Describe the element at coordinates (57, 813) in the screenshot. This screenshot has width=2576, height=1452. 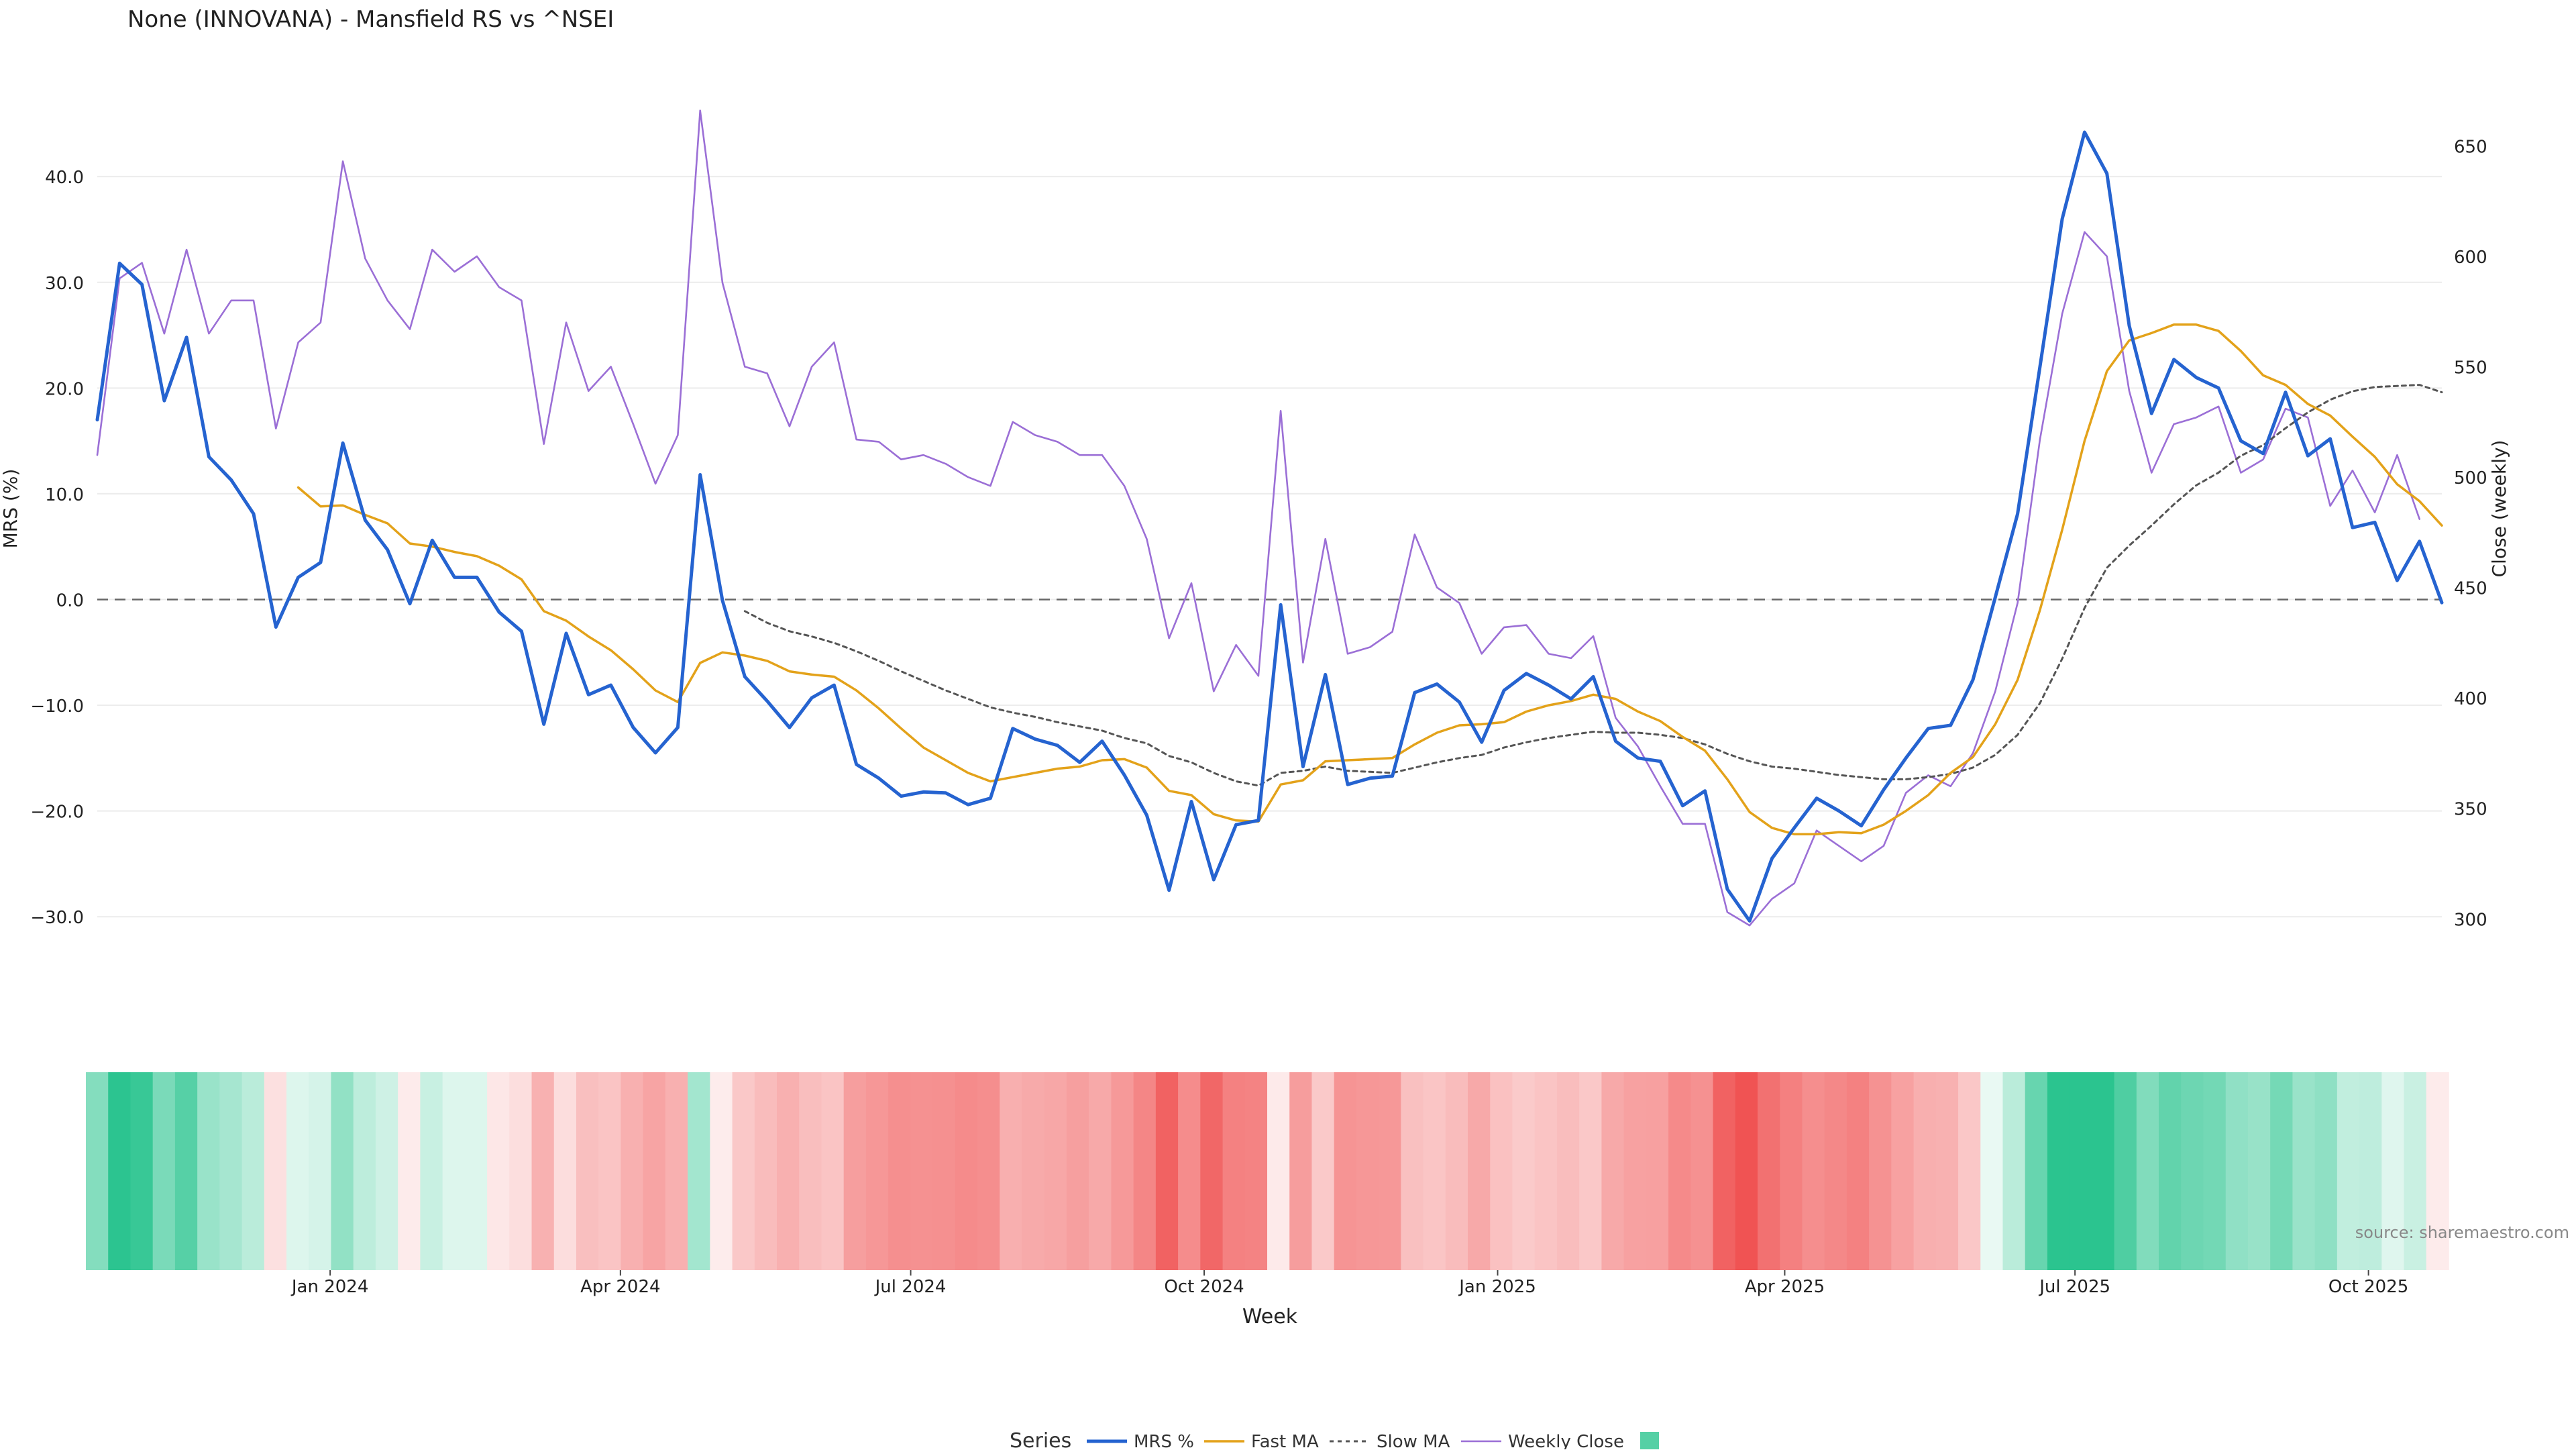
I see `y-tick-label: −20.0` at that location.